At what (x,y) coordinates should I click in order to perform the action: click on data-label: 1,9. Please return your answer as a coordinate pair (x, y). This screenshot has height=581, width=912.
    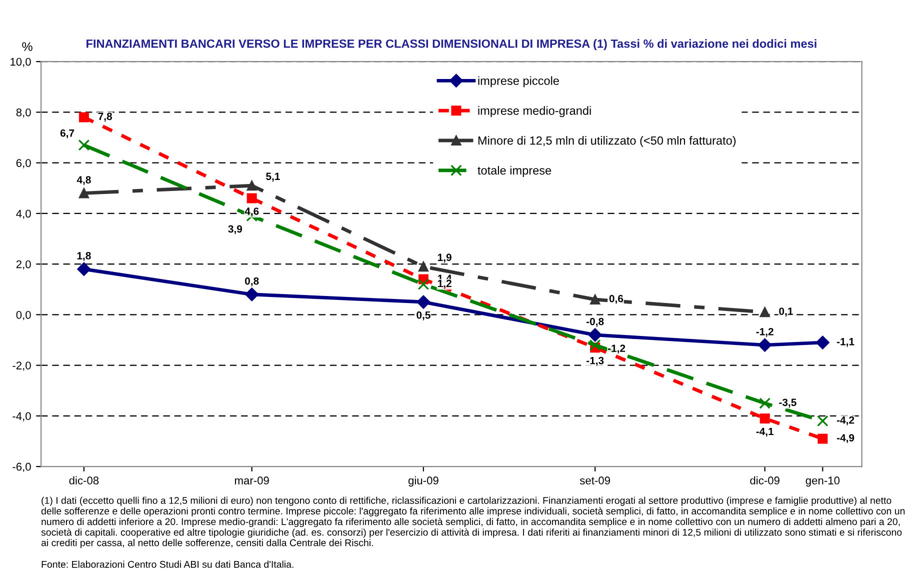
    Looking at the image, I should click on (445, 258).